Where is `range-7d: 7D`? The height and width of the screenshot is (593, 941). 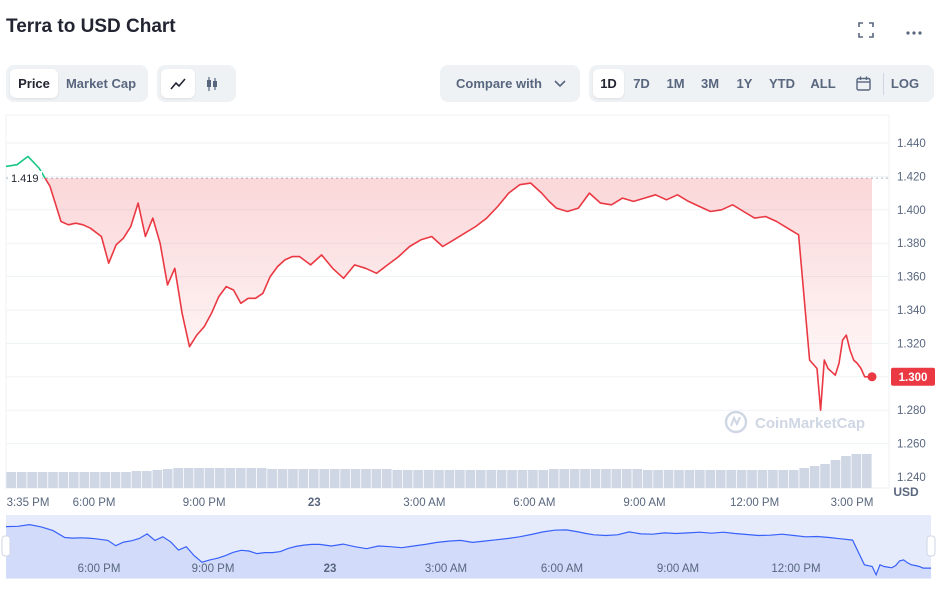
range-7d: 7D is located at coordinates (641, 83).